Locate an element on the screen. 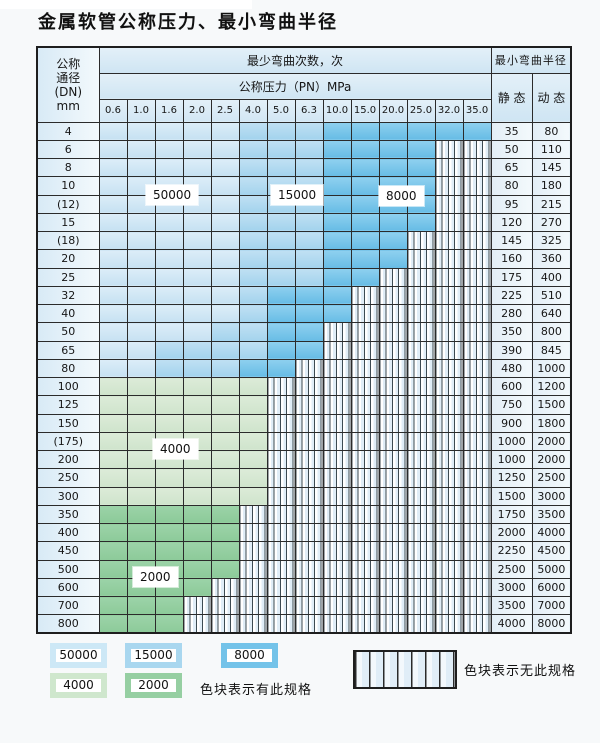 This screenshot has width=600, height=743. scan-artifact-strip is located at coordinates (126, 4).